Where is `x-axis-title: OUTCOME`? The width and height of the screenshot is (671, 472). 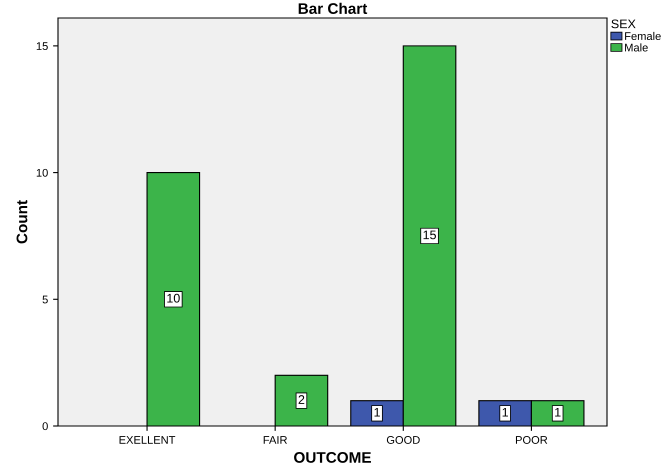
x-axis-title: OUTCOME is located at coordinates (332, 457).